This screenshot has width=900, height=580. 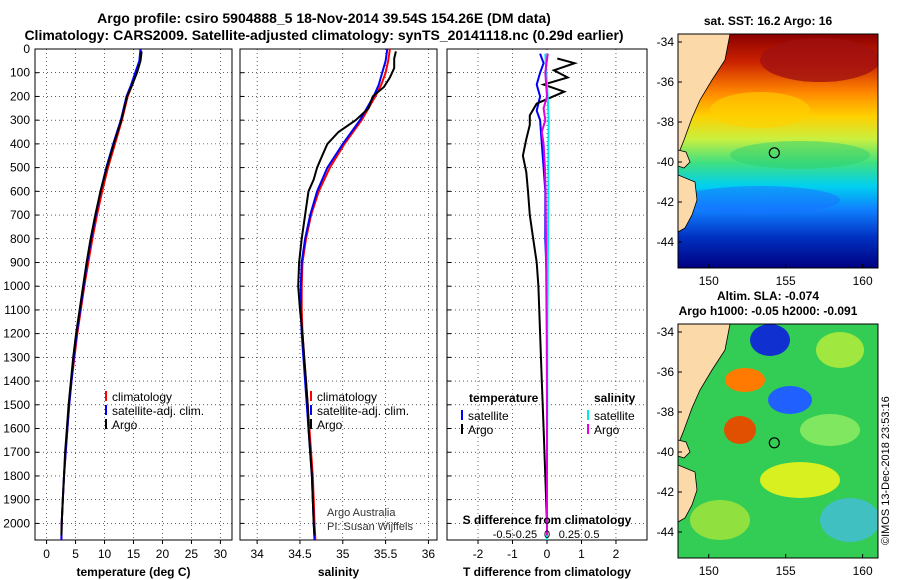 What do you see at coordinates (760, 110) in the screenshot?
I see `sst-yellow-patch` at bounding box center [760, 110].